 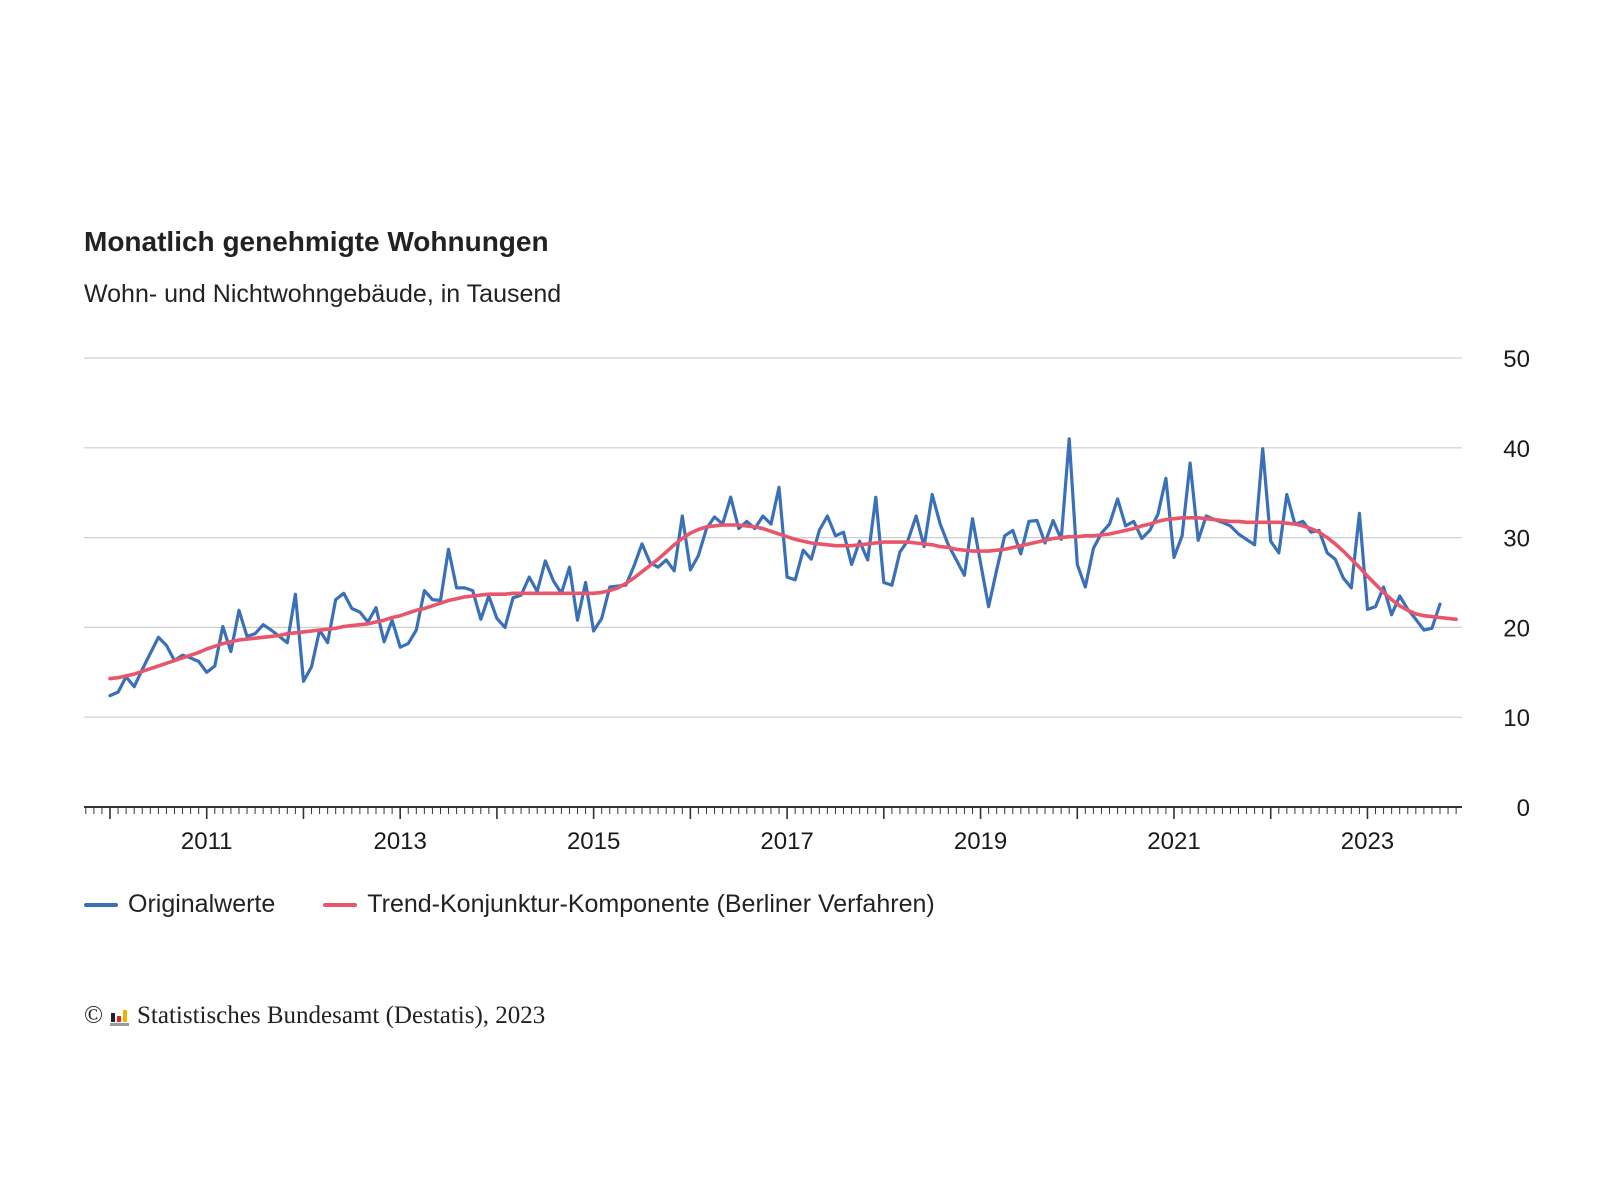 I want to click on legend-swatch-trend, so click(x=340, y=904).